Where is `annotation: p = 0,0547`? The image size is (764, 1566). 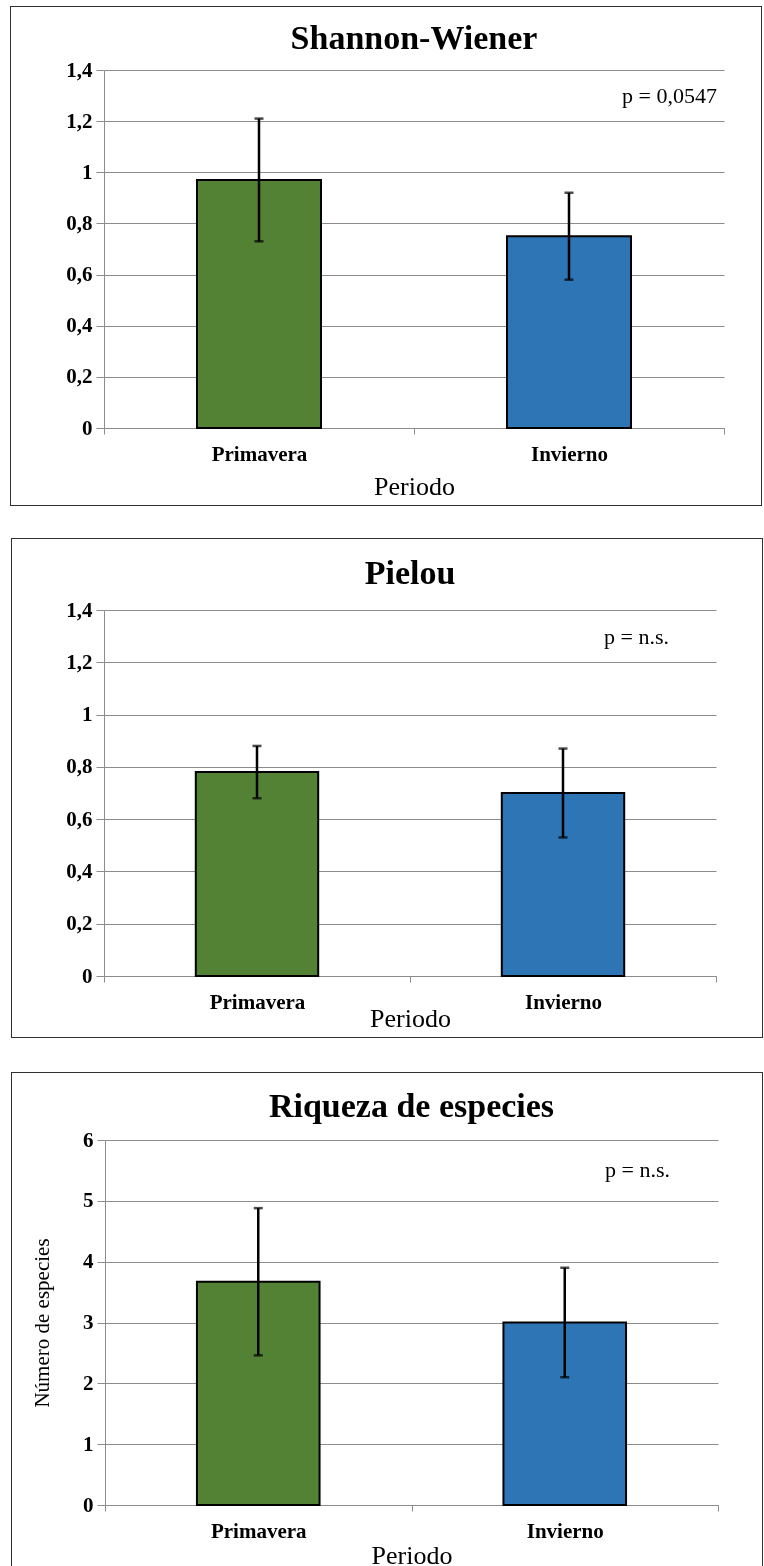
annotation: p = 0,0547 is located at coordinates (669, 95).